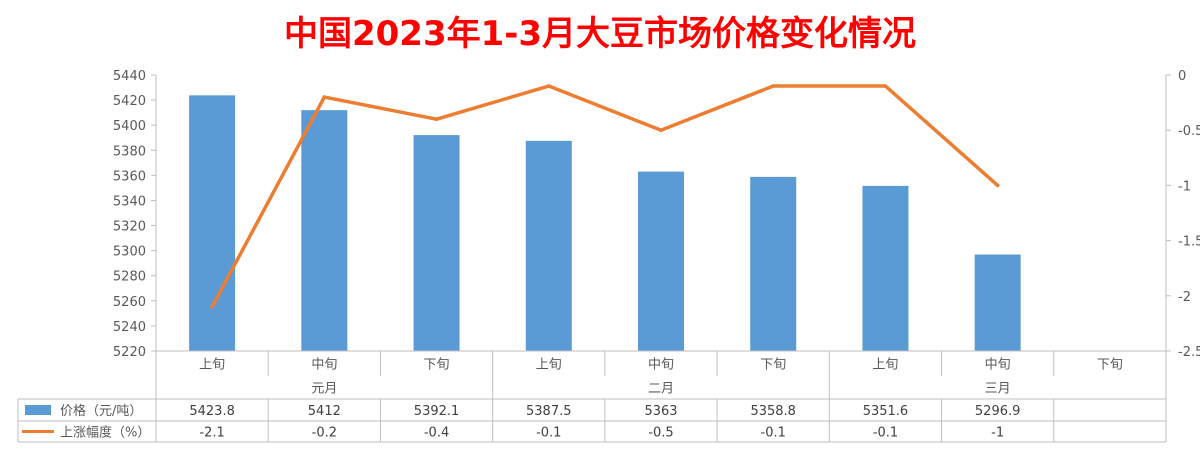 This screenshot has width=1200, height=464. I want to click on y-left-tick-label: 5420, so click(129, 101).